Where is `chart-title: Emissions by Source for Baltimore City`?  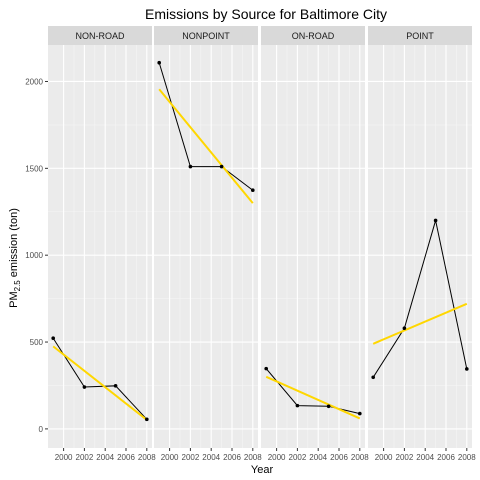
chart-title: Emissions by Source for Baltimore City is located at coordinates (266, 14).